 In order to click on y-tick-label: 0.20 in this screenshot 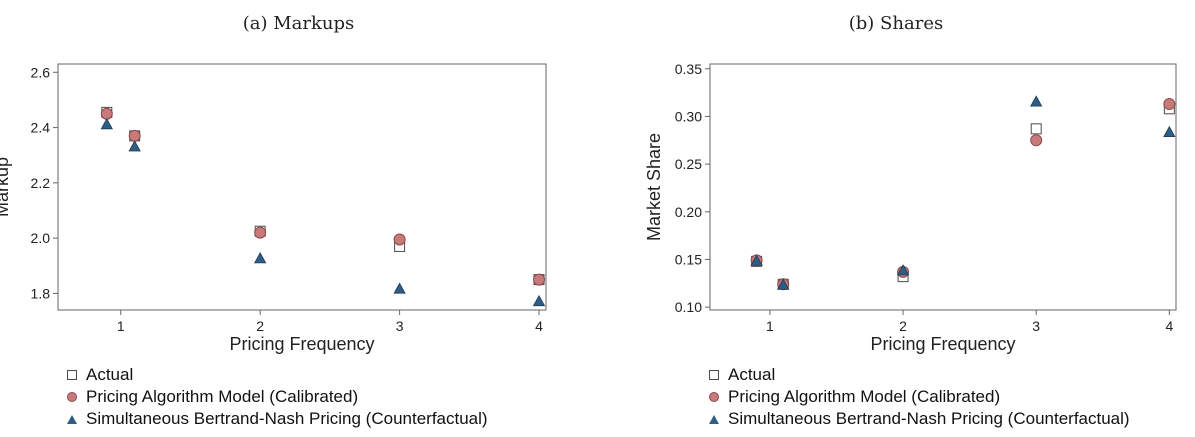, I will do `click(688, 212)`.